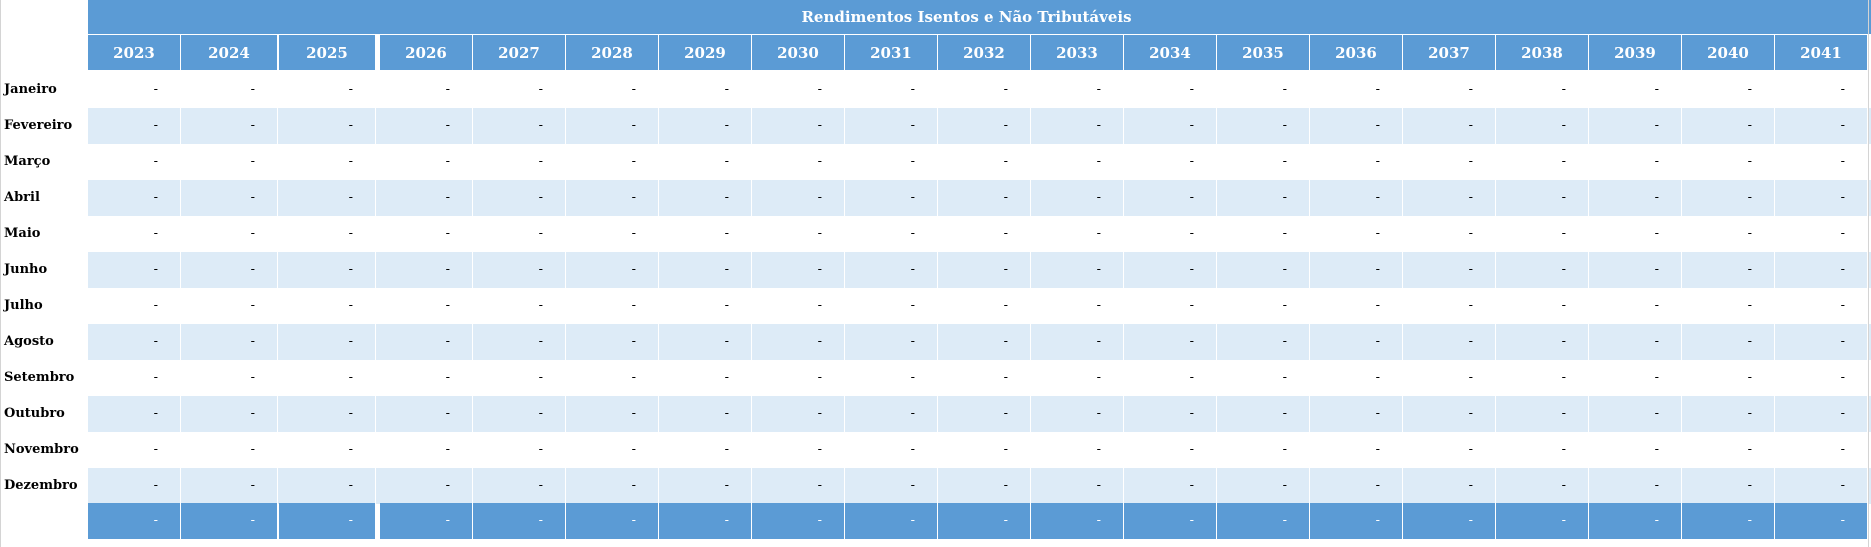 The width and height of the screenshot is (1871, 547). Describe the element at coordinates (1635, 52) in the screenshot. I see `year-header-2039: 2039` at that location.